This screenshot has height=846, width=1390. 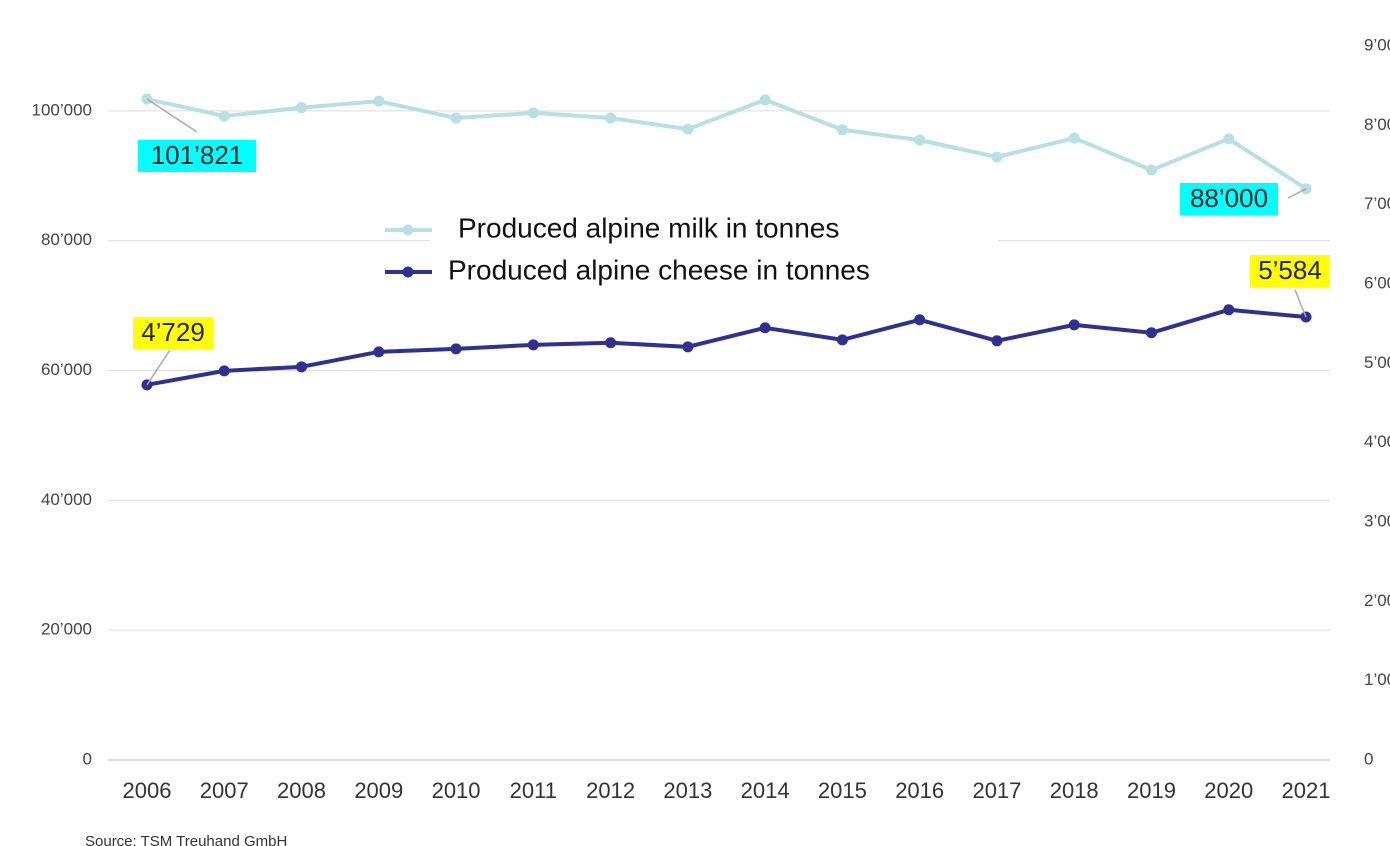 I want to click on x-tick-label: 2021, so click(x=1306, y=790).